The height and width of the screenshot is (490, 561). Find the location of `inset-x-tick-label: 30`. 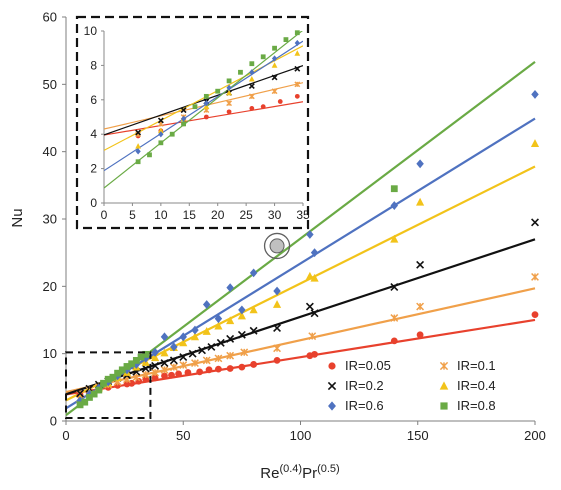

inset-x-tick-label: 30 is located at coordinates (275, 215).